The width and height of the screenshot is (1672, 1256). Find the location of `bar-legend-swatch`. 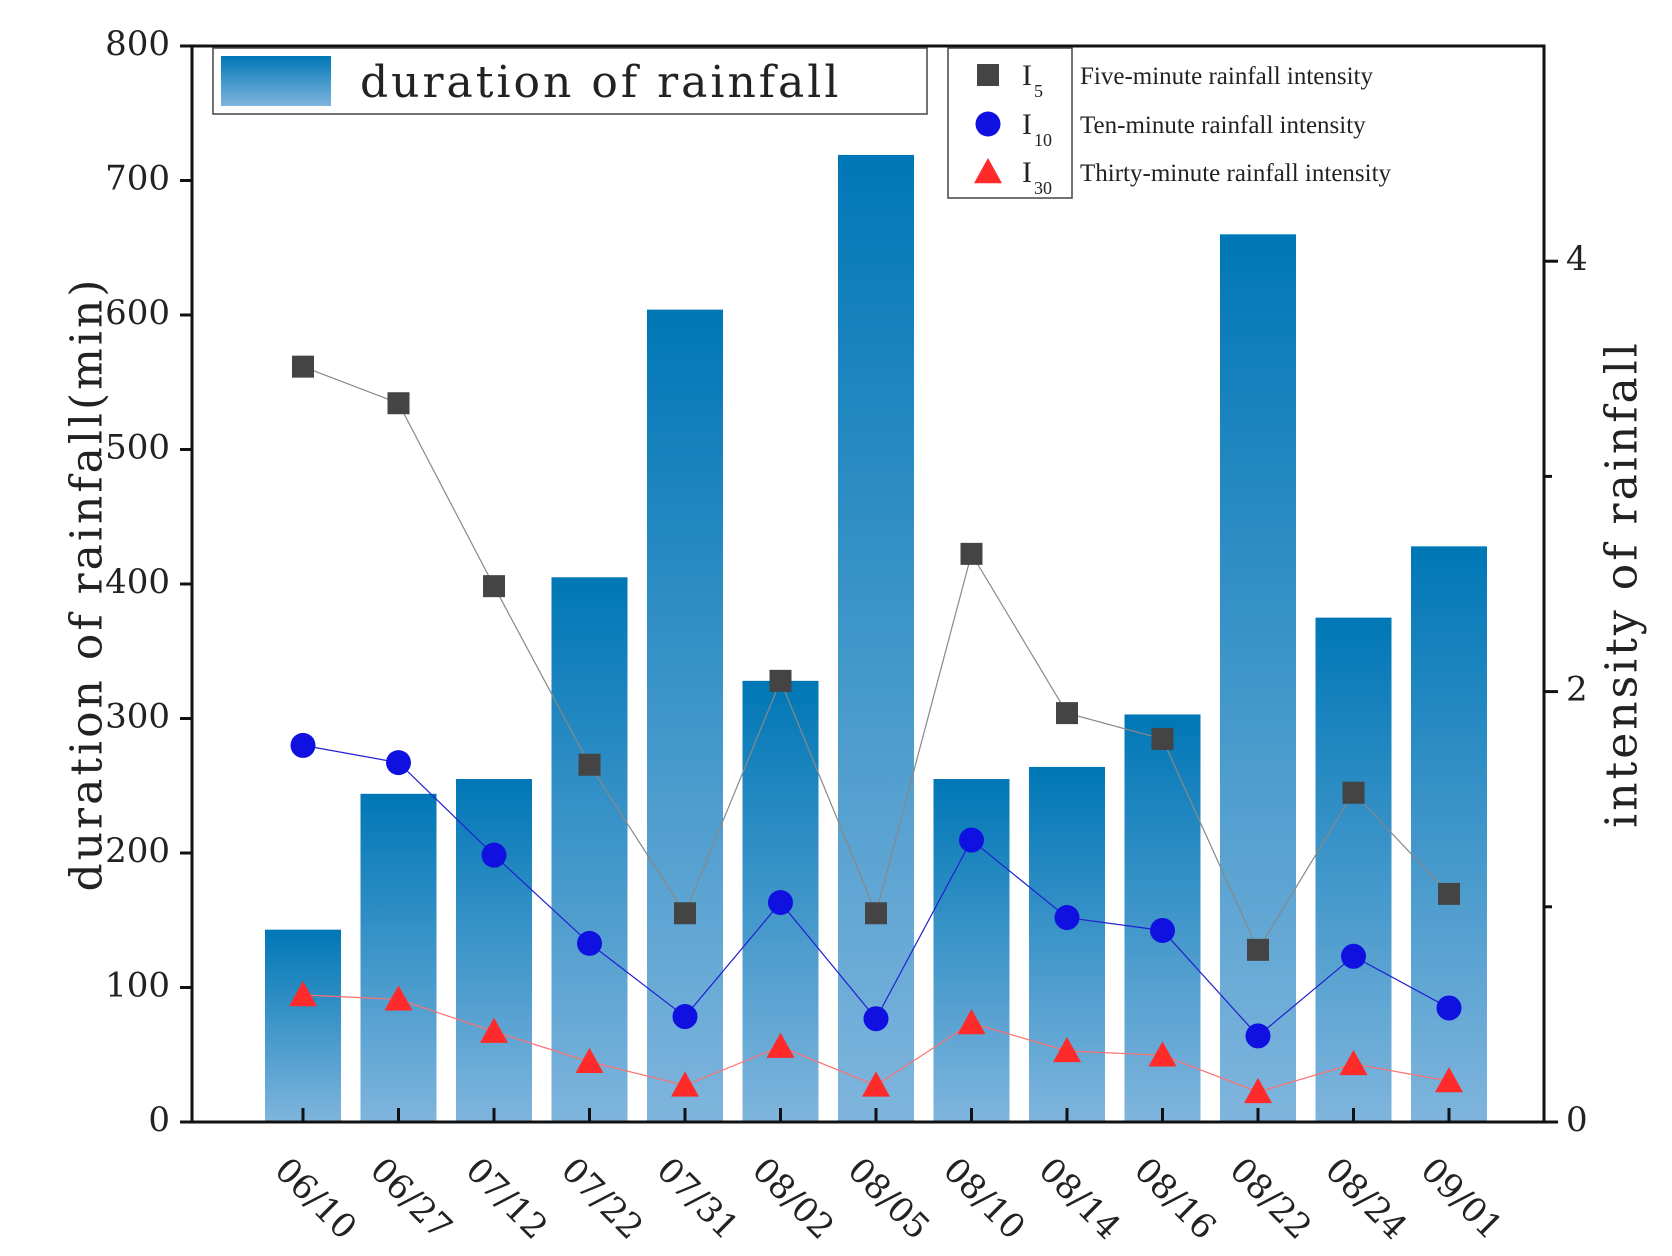

bar-legend-swatch is located at coordinates (276, 81).